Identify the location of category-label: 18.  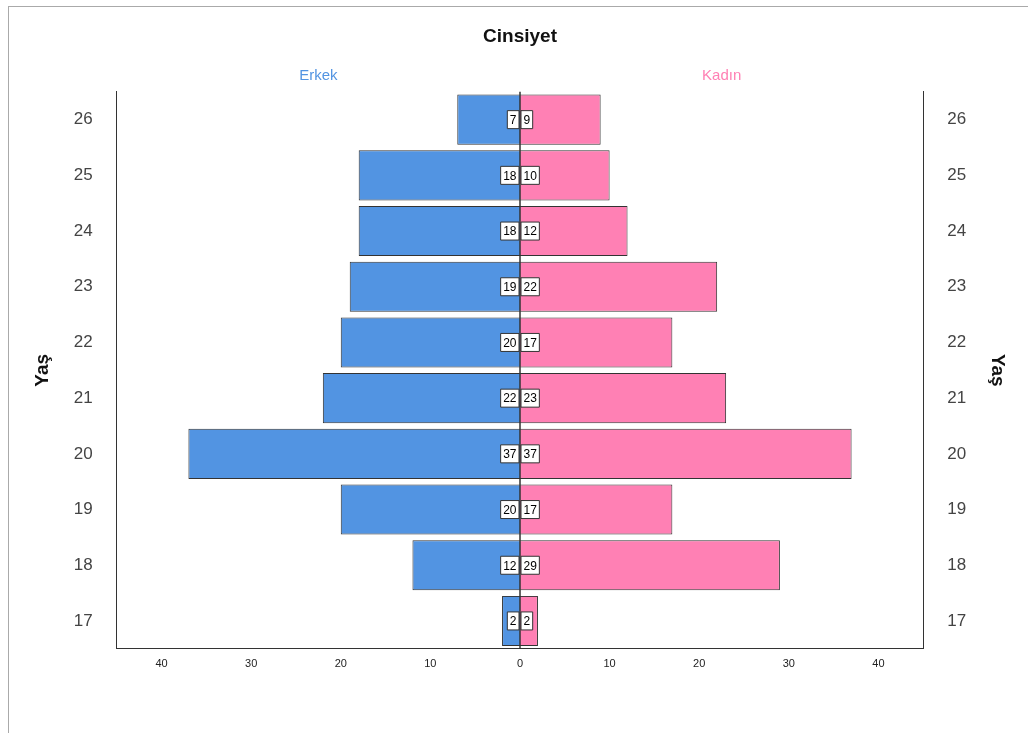
(957, 564).